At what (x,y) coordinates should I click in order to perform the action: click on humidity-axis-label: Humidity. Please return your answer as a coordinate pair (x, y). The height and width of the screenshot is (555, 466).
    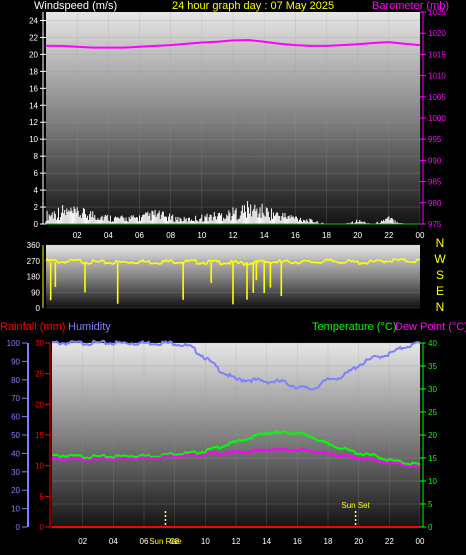
    Looking at the image, I should click on (89, 327).